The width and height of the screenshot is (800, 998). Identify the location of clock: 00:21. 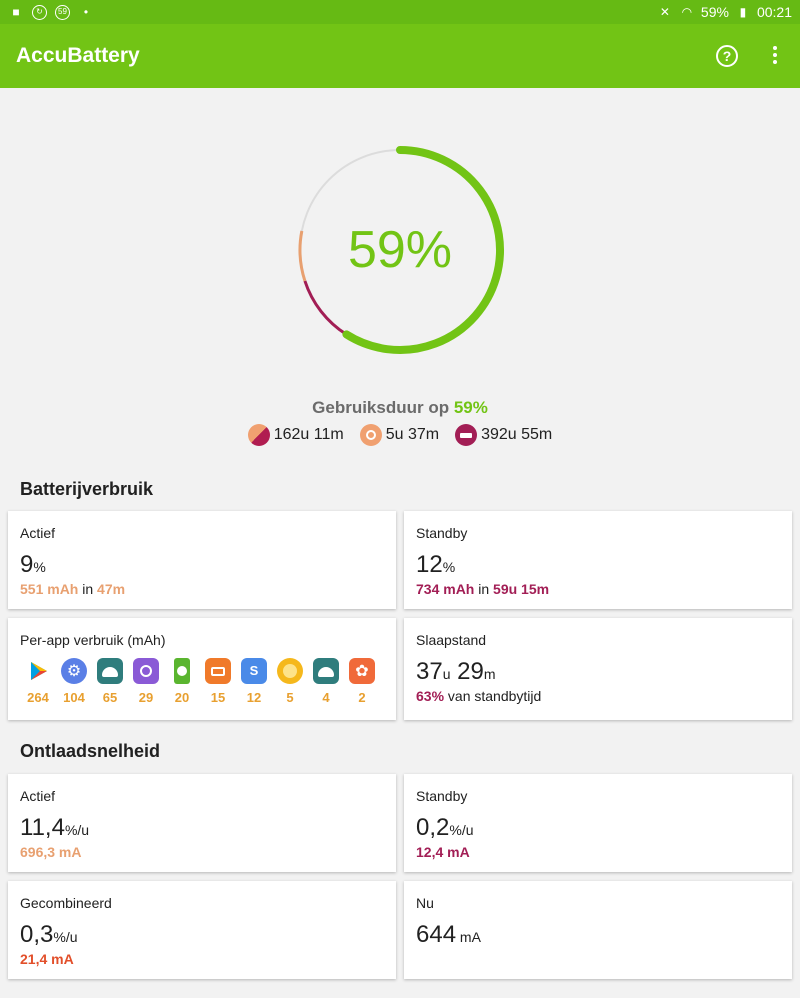
(774, 12).